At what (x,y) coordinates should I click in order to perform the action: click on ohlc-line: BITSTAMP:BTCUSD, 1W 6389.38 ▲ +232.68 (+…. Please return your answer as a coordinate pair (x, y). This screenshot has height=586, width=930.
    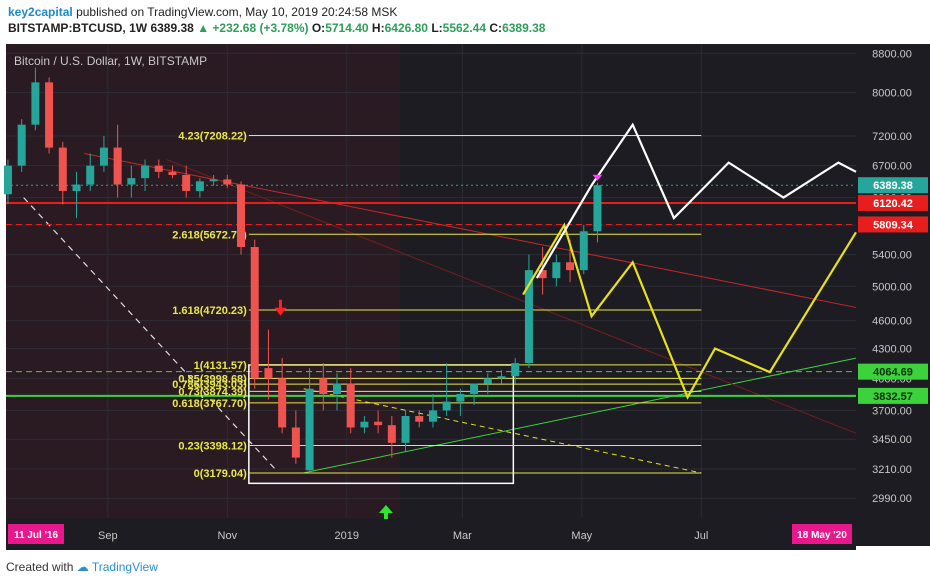
    Looking at the image, I should click on (458, 28).